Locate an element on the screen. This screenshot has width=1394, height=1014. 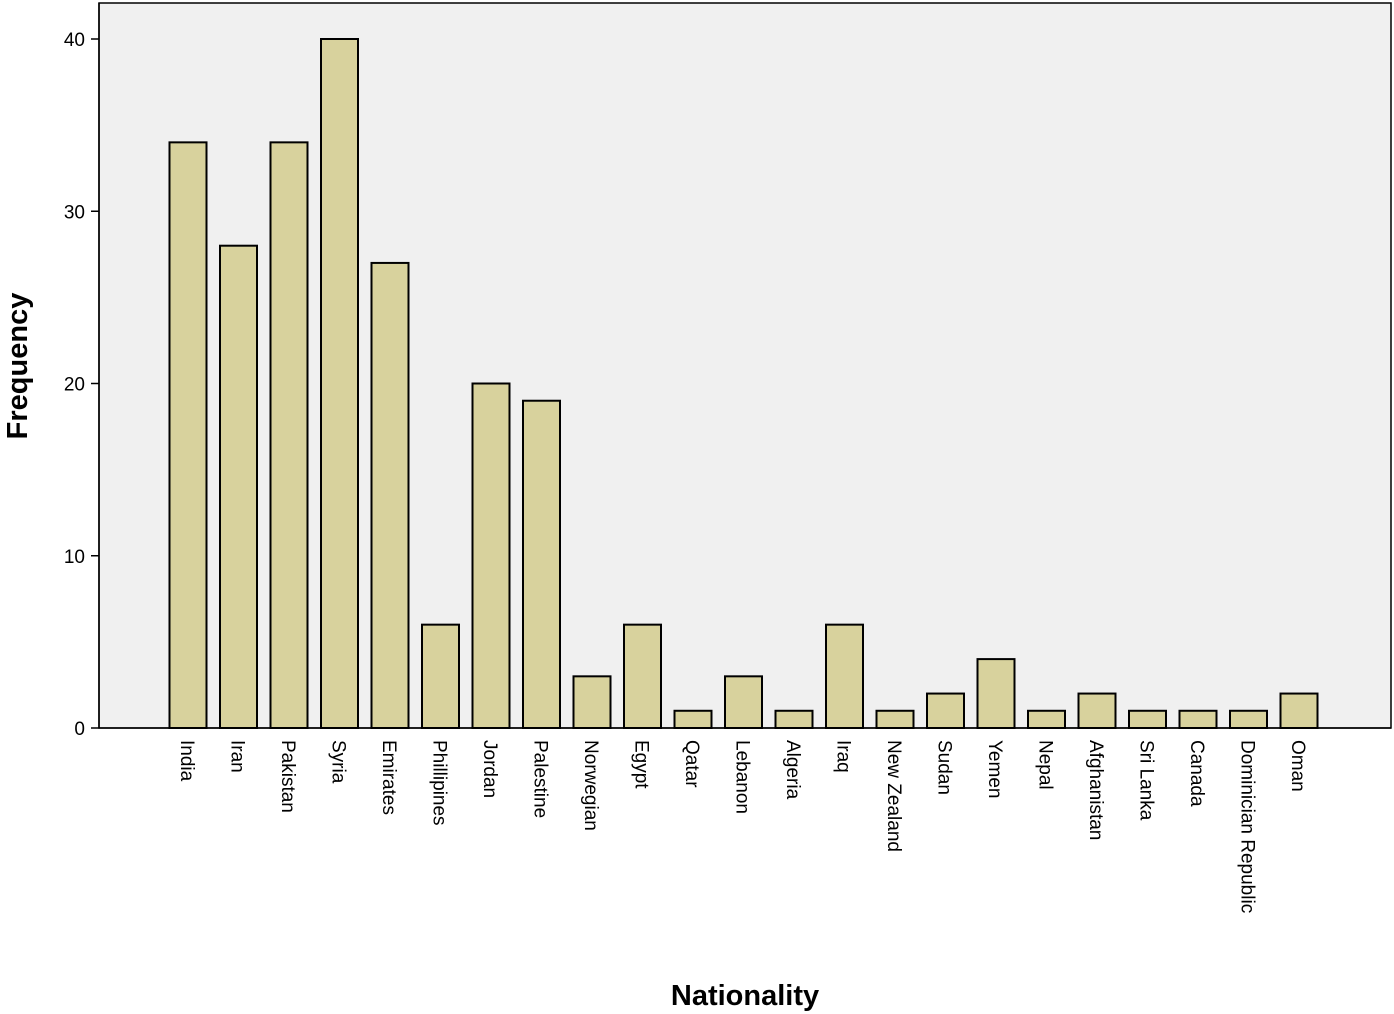
y-tick-label: 20 is located at coordinates (74, 385).